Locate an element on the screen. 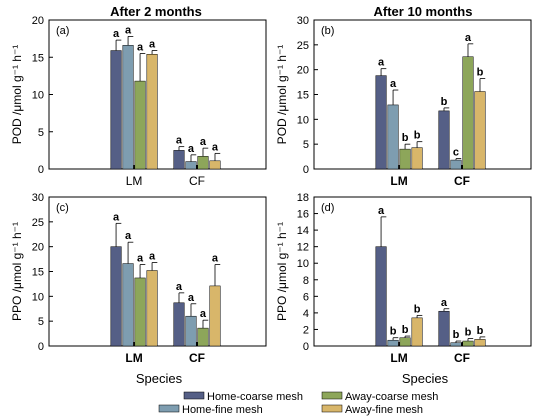 Image resolution: width=550 pixels, height=419 pixels. legend-label-home-coarse: Home-coarse mesh is located at coordinates (255, 397).